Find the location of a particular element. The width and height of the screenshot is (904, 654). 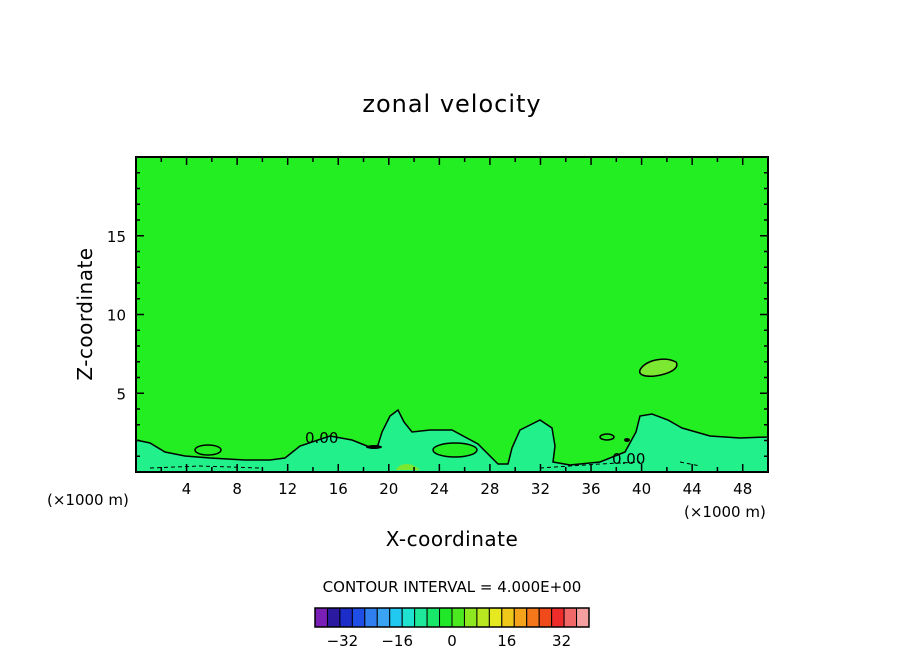

colorbar-tick-label: 16 is located at coordinates (506, 641).